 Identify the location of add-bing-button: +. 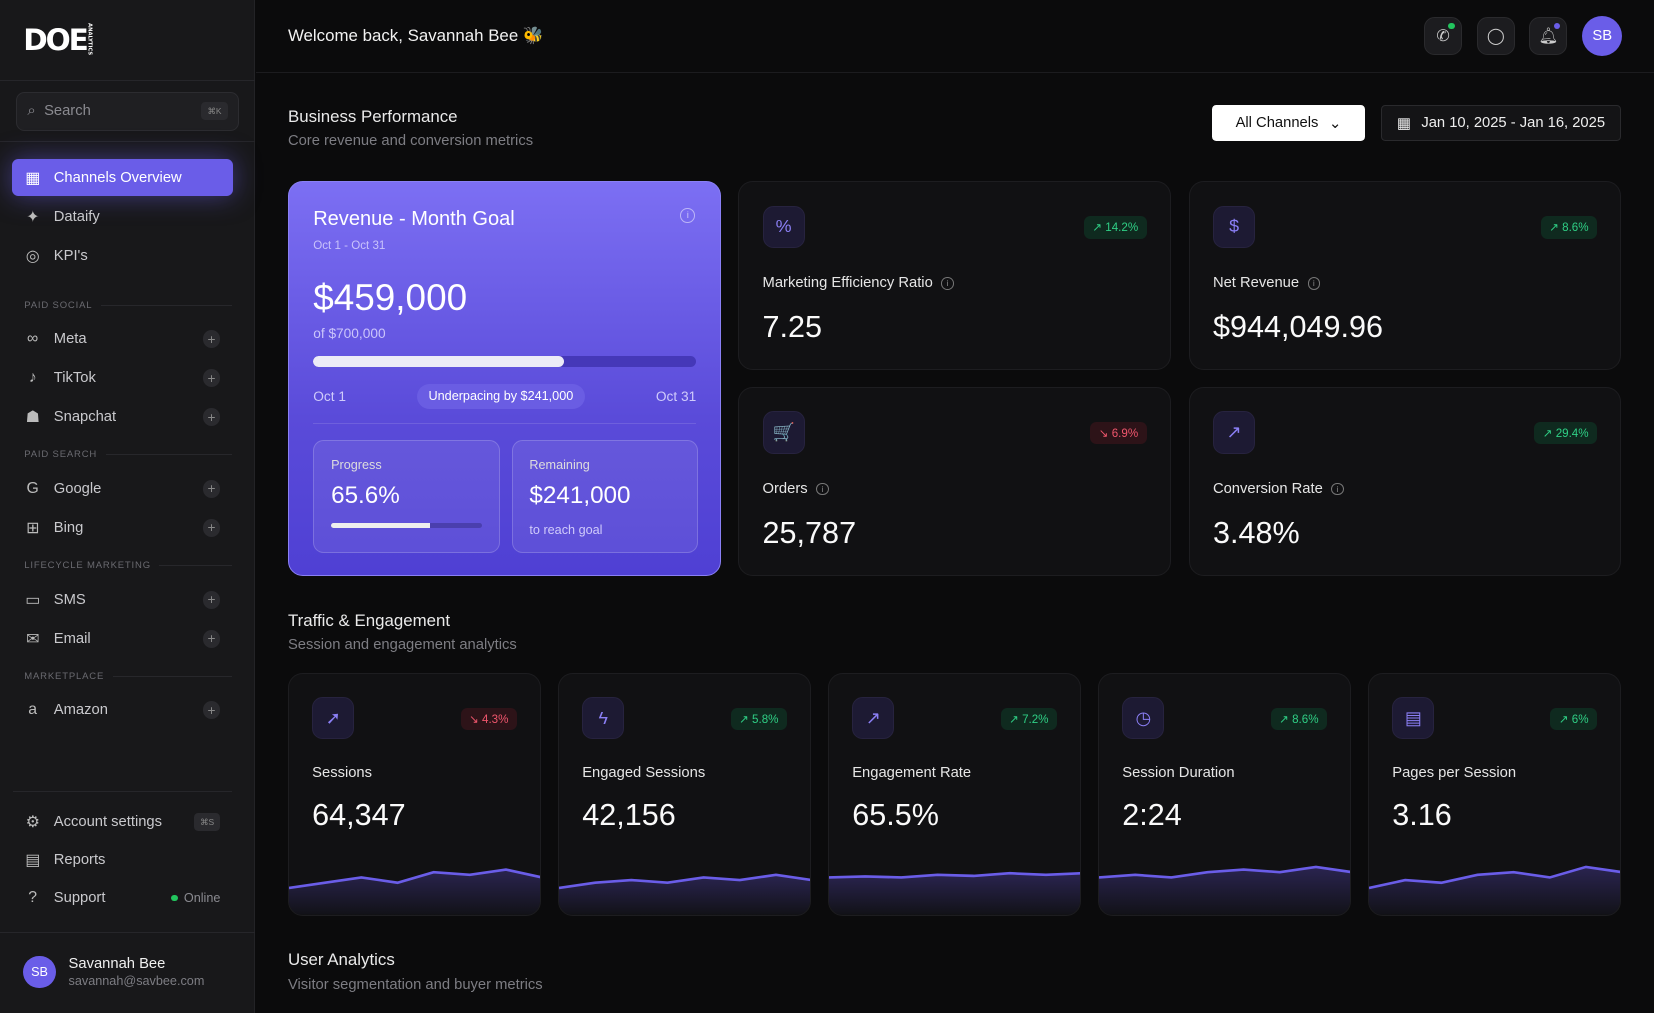
(211, 527).